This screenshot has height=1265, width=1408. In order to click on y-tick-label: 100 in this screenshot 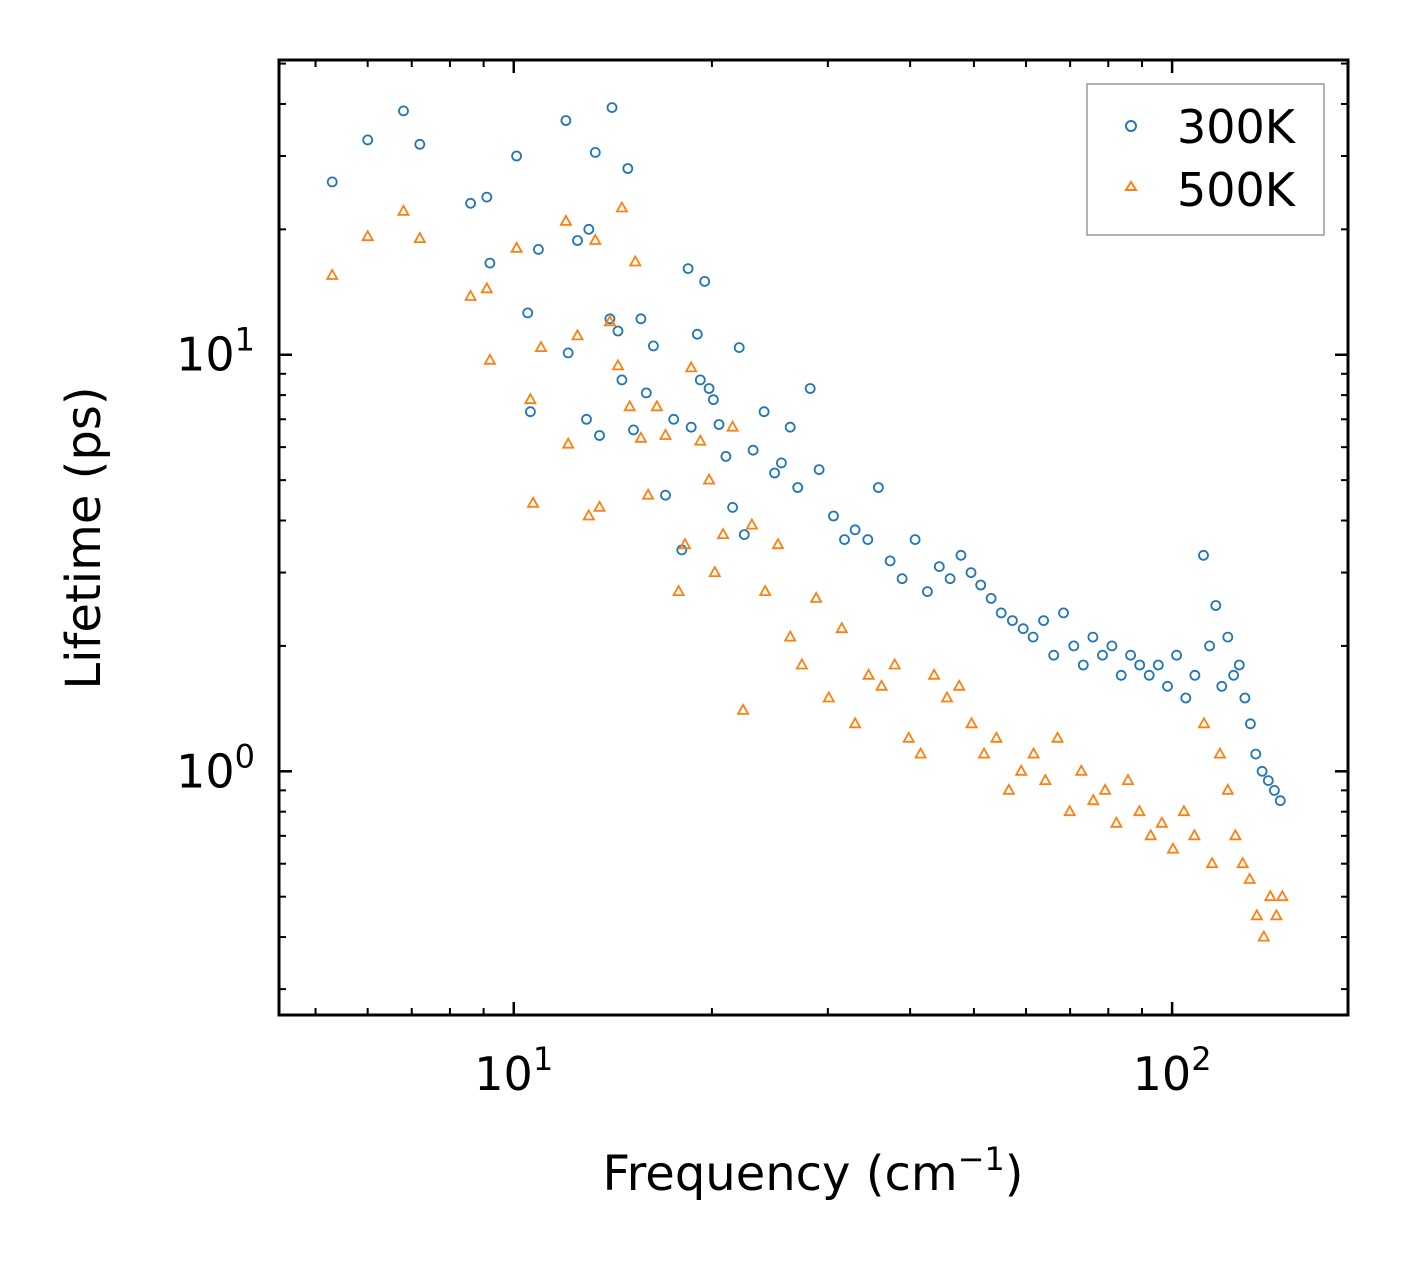, I will do `click(215, 767)`.